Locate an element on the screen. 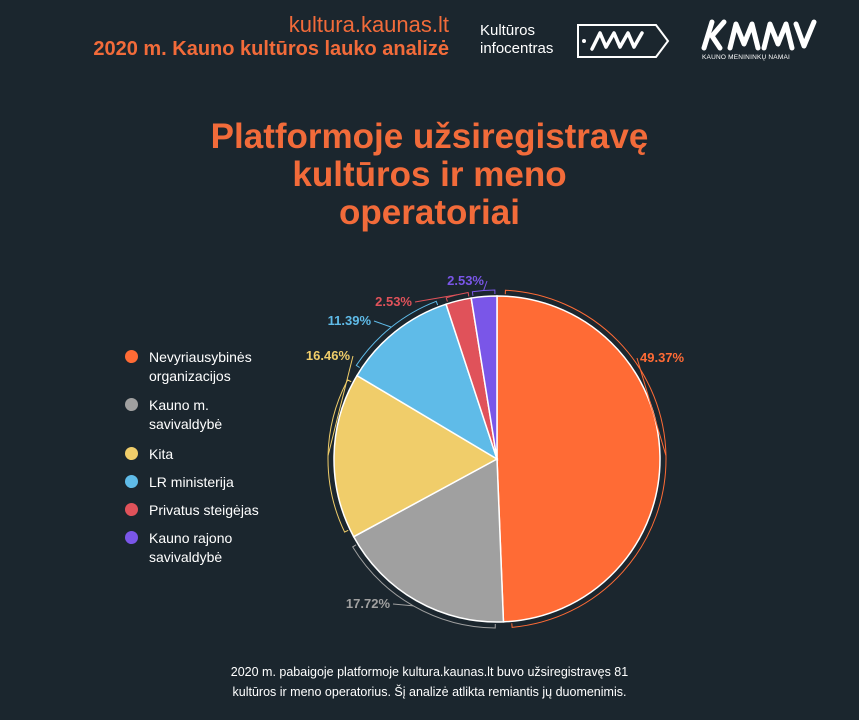 The width and height of the screenshot is (859, 720). chart-title-line3: operatoriai is located at coordinates (429, 212).